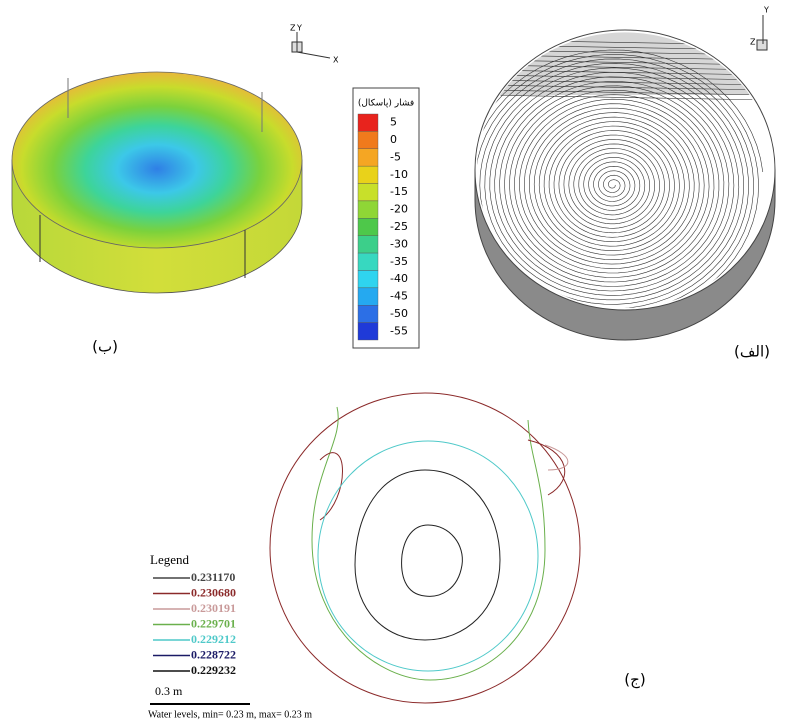 The width and height of the screenshot is (799, 726). I want to click on scale-label: 0.3 m, so click(169, 691).